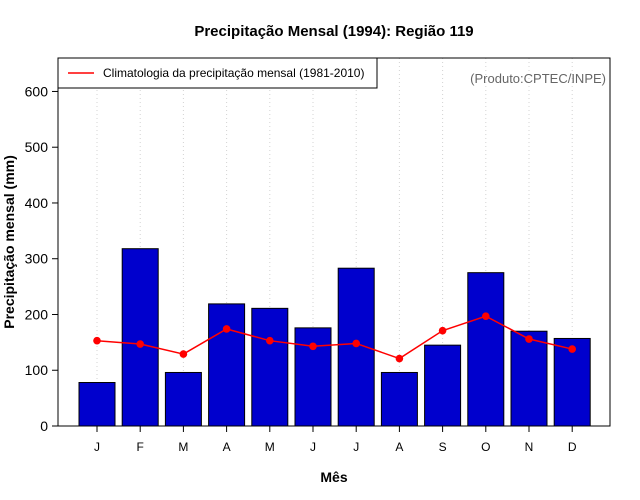 The image size is (640, 500). What do you see at coordinates (529, 447) in the screenshot?
I see `x-tick-label: N` at bounding box center [529, 447].